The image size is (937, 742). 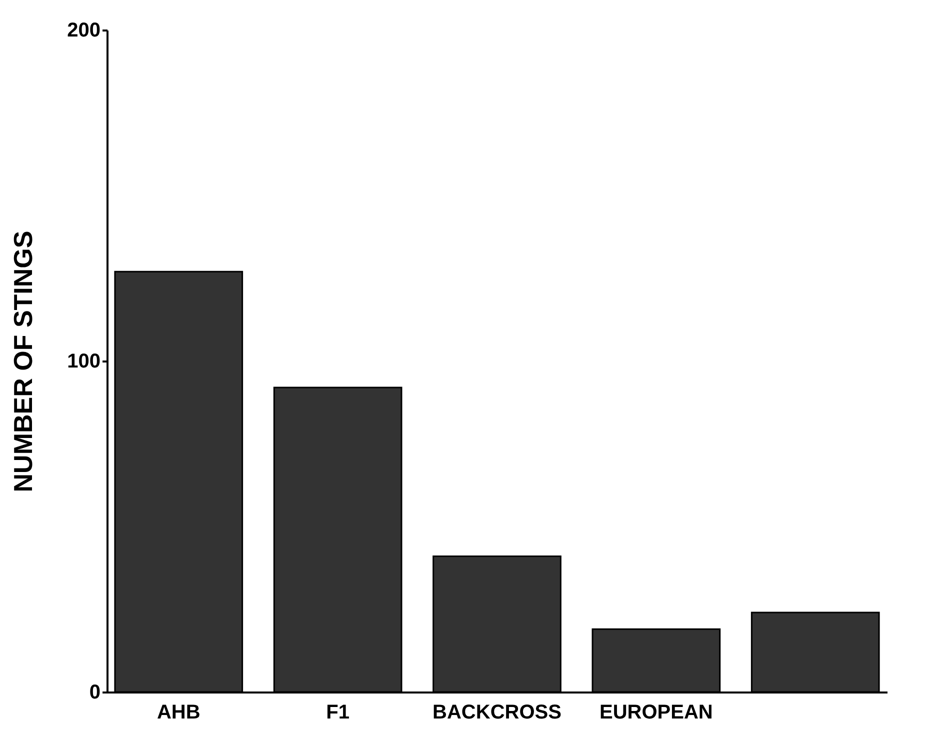 What do you see at coordinates (23, 361) in the screenshot?
I see `y-axis-title: NUMBER OF STINGS` at bounding box center [23, 361].